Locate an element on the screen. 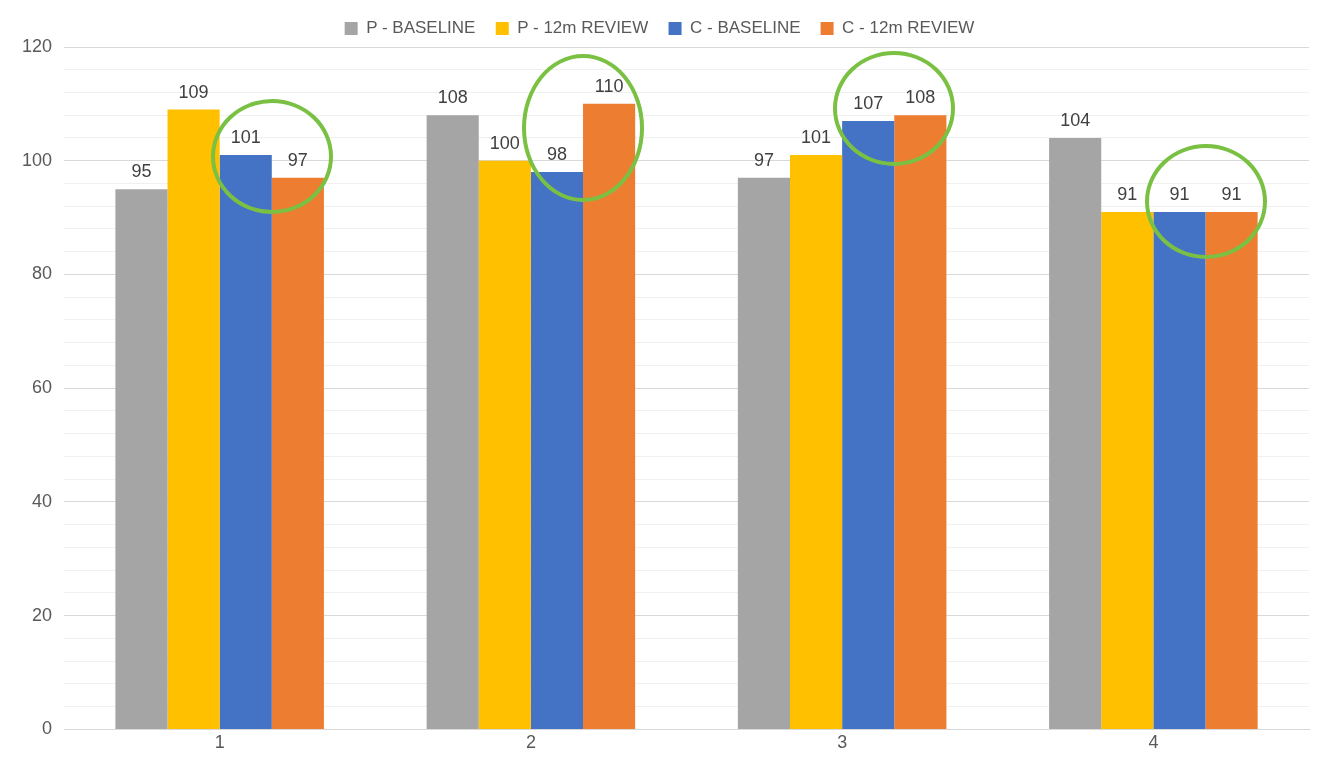 The width and height of the screenshot is (1319, 765). y-tick-label: 0 is located at coordinates (47, 728).